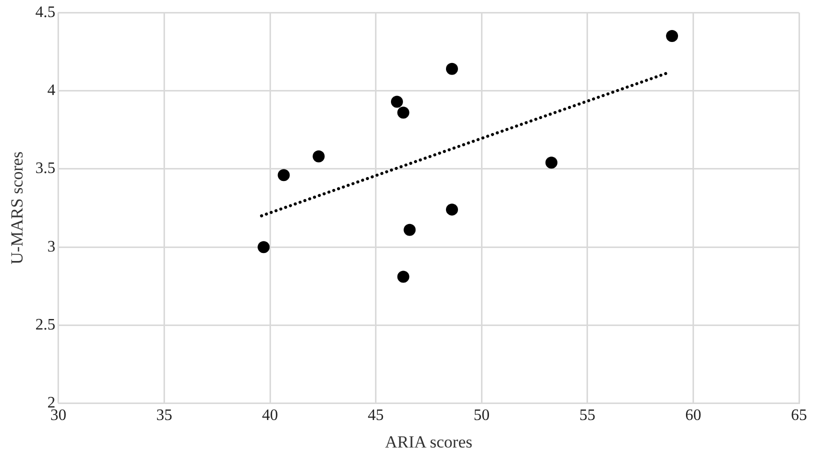 This screenshot has width=813, height=461. What do you see at coordinates (17, 208) in the screenshot?
I see `y-axis-title: U-MARS scores` at bounding box center [17, 208].